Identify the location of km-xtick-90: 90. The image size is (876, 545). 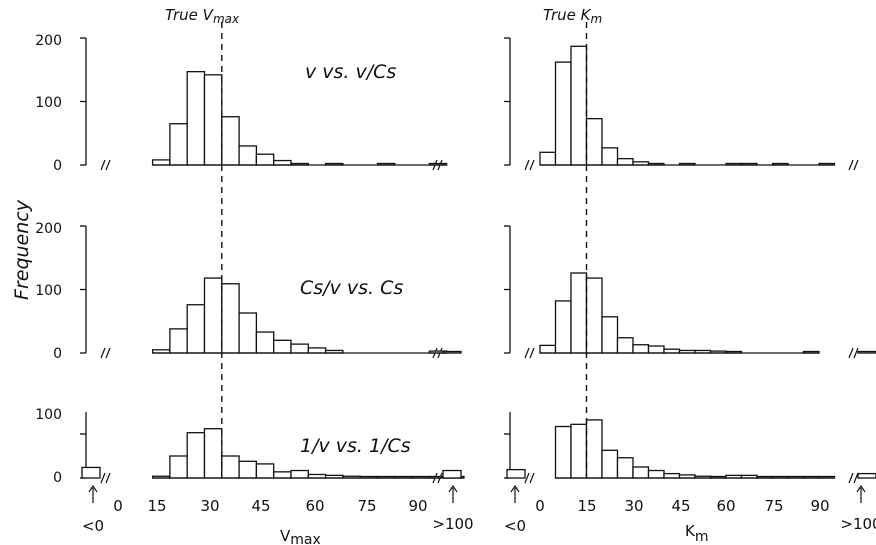
(819, 506).